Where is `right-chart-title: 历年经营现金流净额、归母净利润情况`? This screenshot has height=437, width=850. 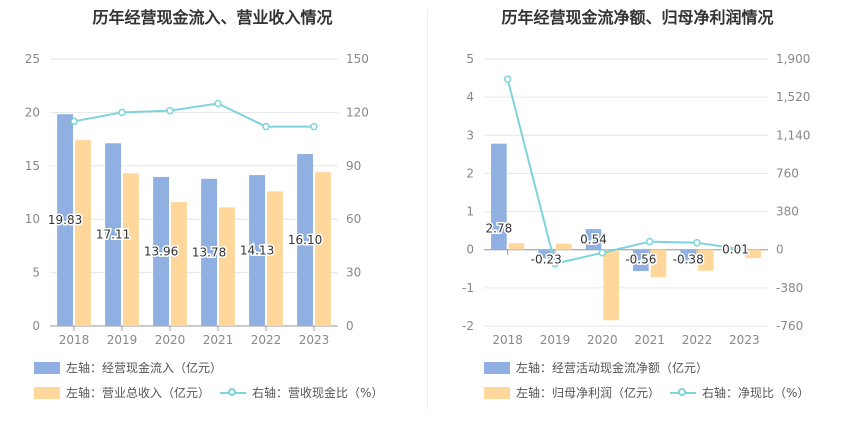
right-chart-title: 历年经营现金流净额、归母净利润情况 is located at coordinates (637, 17).